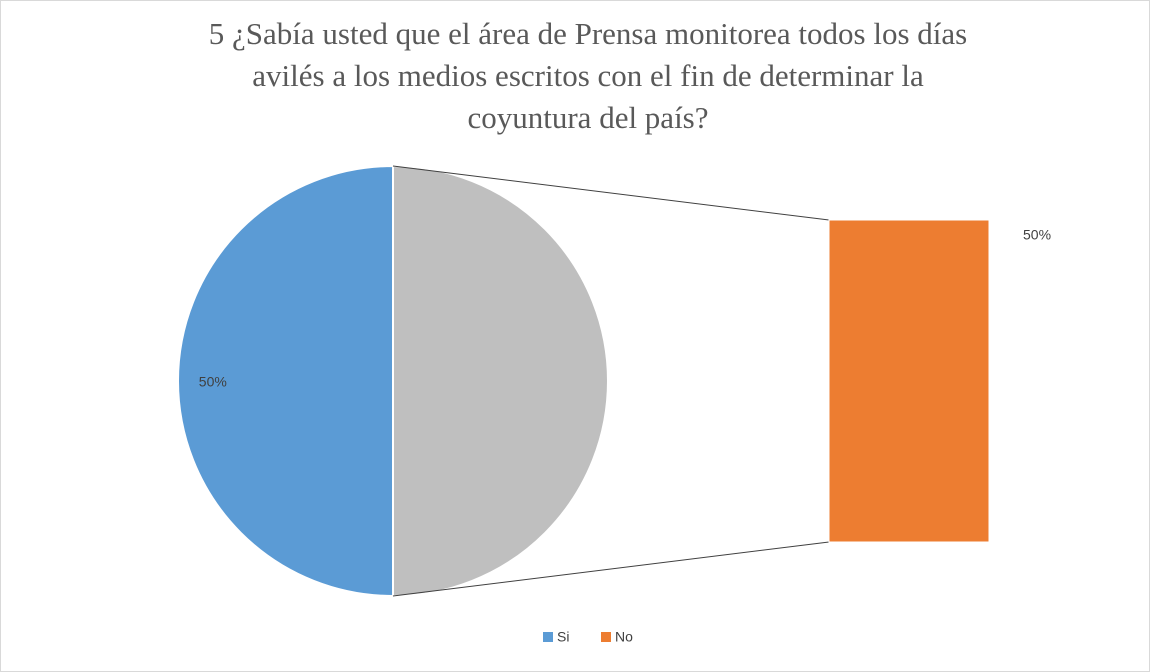 The width and height of the screenshot is (1150, 672). What do you see at coordinates (587, 117) in the screenshot?
I see `chart-title: coyuntura del país?` at bounding box center [587, 117].